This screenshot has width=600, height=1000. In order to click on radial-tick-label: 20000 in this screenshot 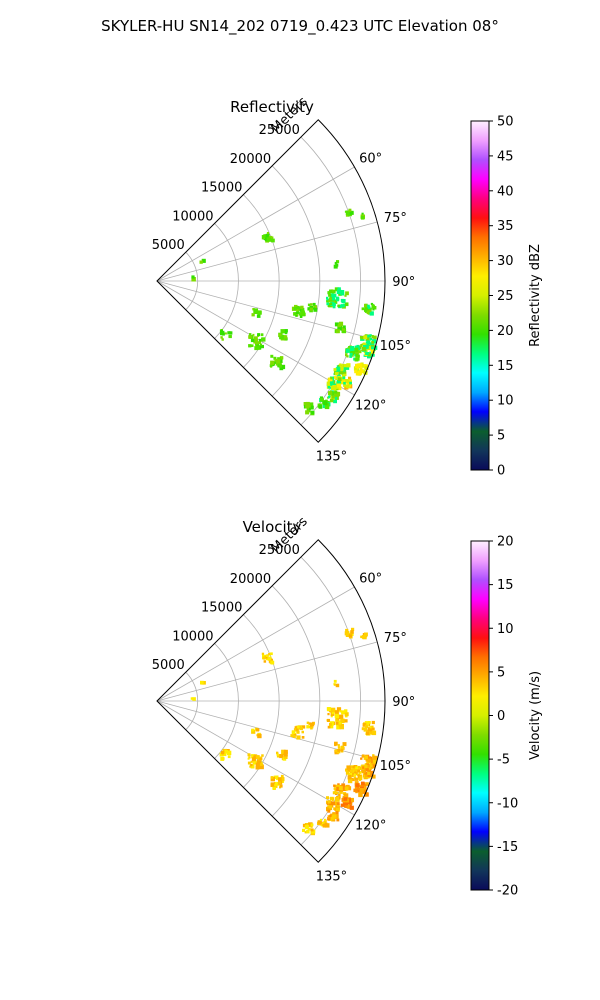, I will do `click(250, 579)`.